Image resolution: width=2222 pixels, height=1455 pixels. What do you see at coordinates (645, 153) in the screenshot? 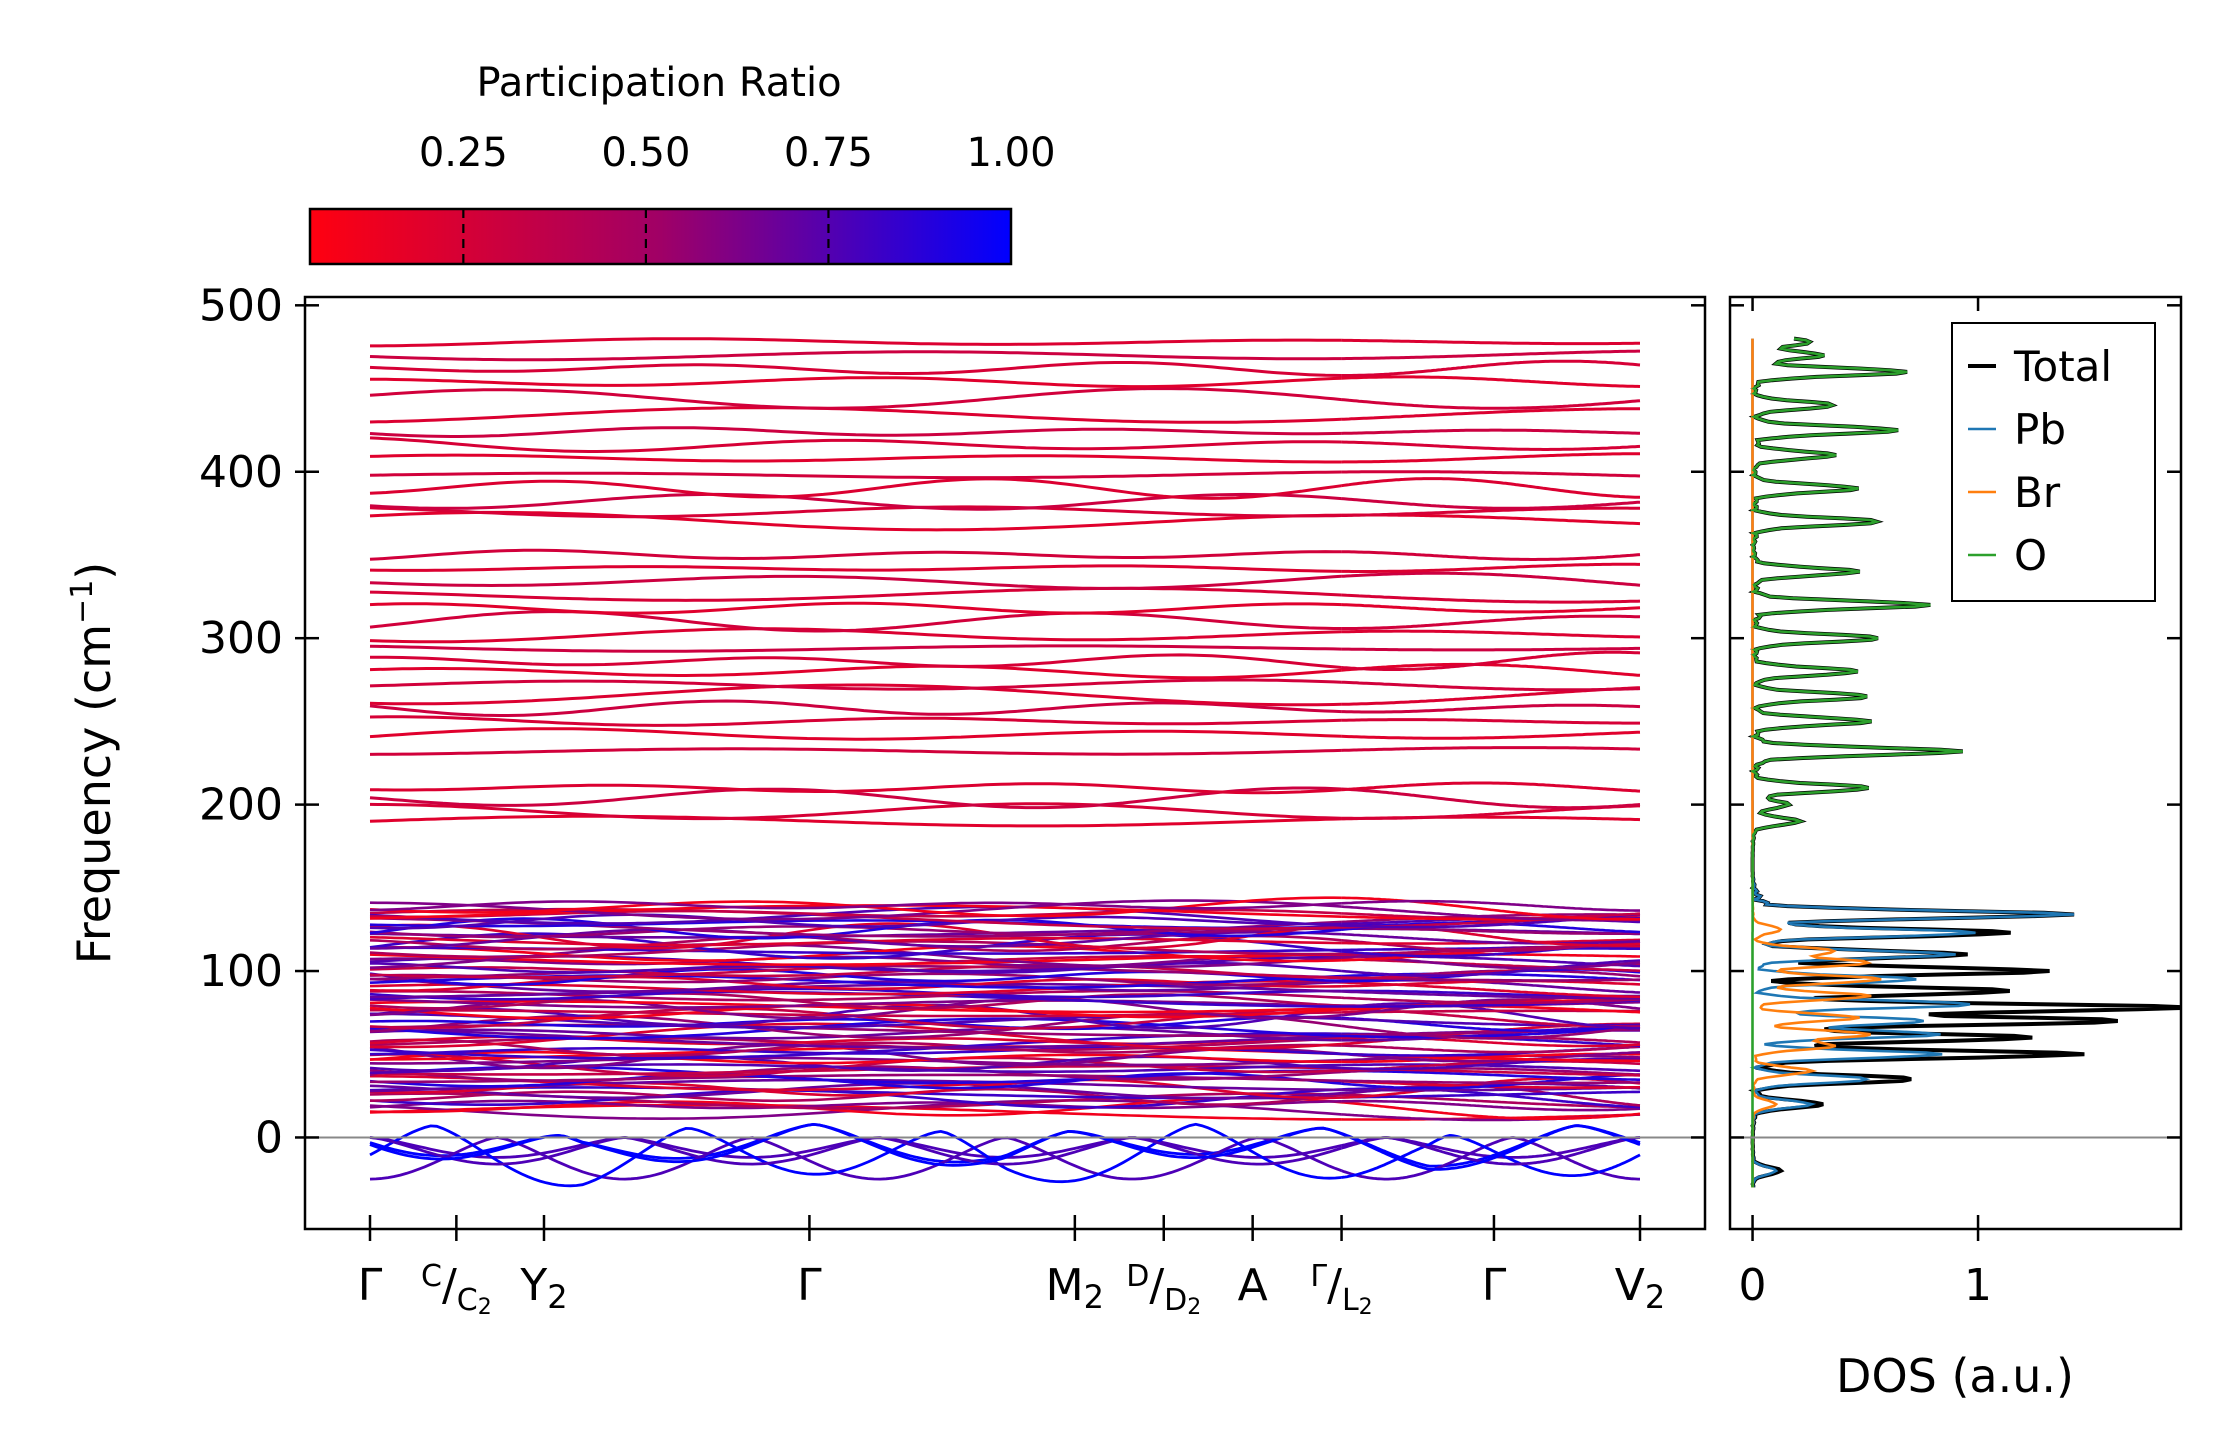
I see `colorbar-tick-label: 0.50` at bounding box center [645, 153].